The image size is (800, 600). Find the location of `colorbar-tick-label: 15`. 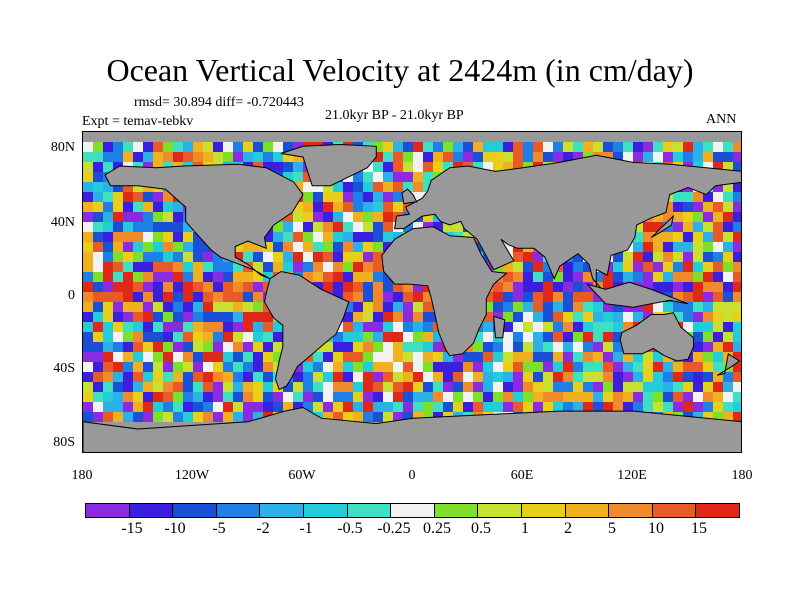

colorbar-tick-label: 15 is located at coordinates (699, 528).